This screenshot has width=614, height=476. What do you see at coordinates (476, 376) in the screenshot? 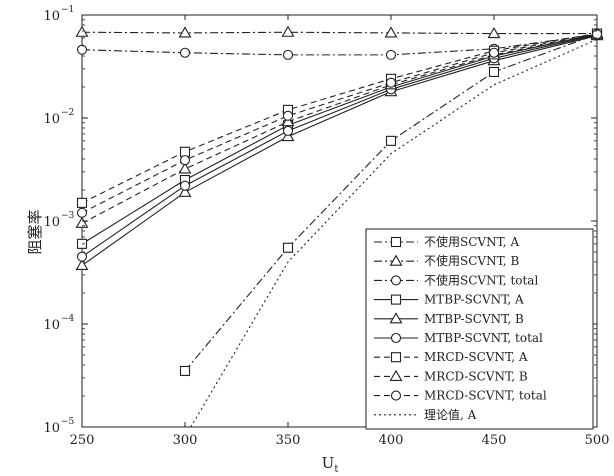
I see `legend-label: MRCD-SCVNT, B` at bounding box center [476, 376].